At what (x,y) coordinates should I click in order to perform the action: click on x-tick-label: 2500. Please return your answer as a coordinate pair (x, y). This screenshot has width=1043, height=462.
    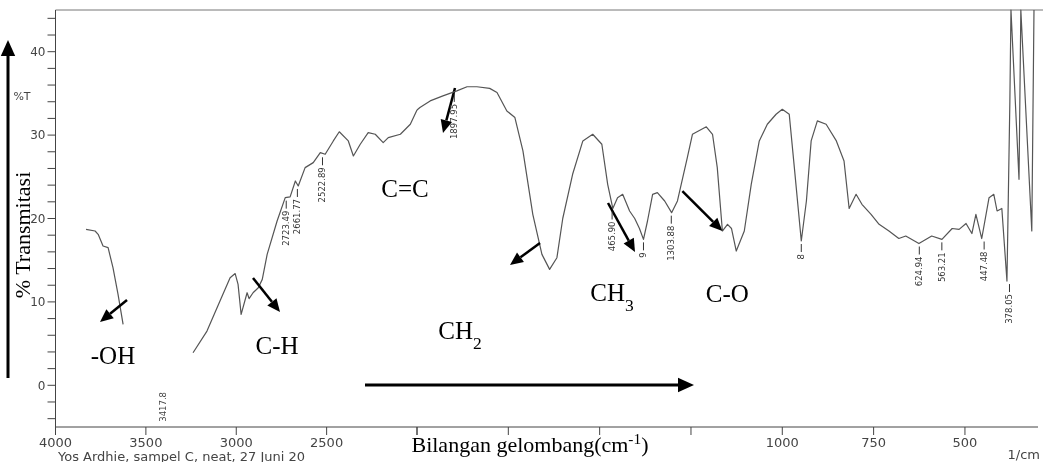
    Looking at the image, I should click on (327, 442).